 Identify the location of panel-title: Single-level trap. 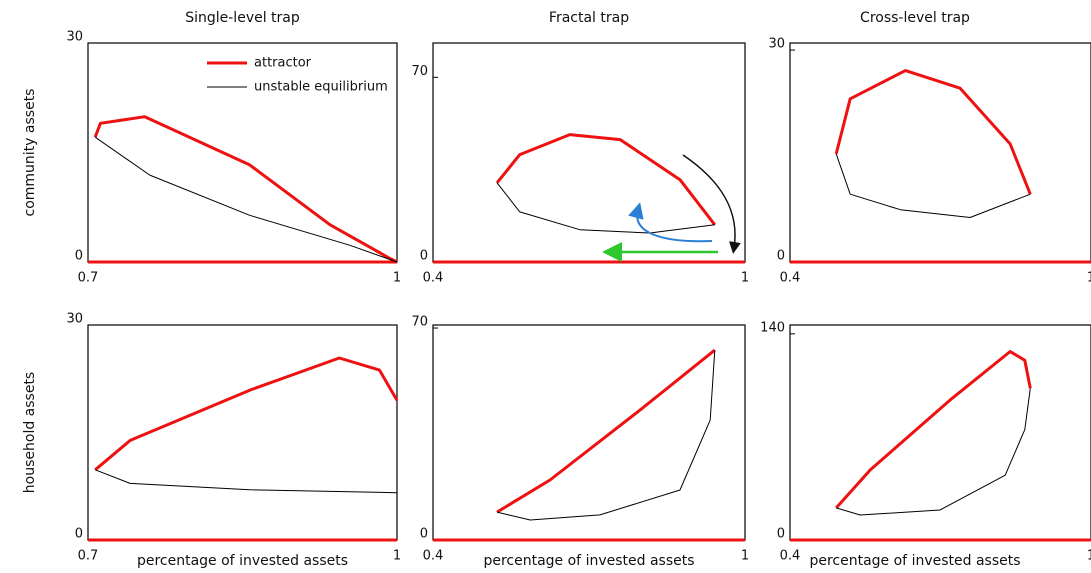
(242, 18).